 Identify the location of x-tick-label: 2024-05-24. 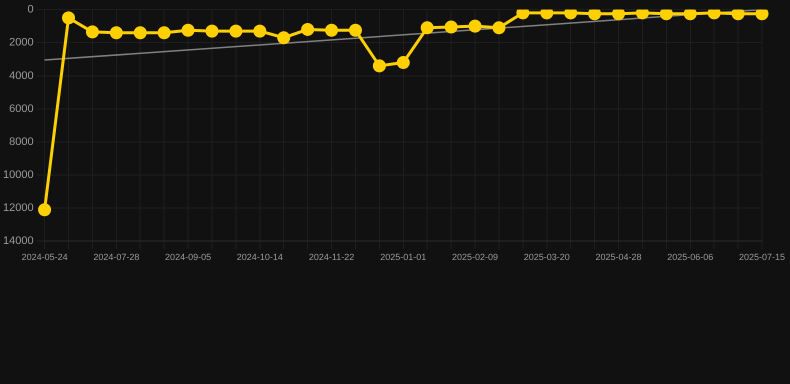
(45, 257).